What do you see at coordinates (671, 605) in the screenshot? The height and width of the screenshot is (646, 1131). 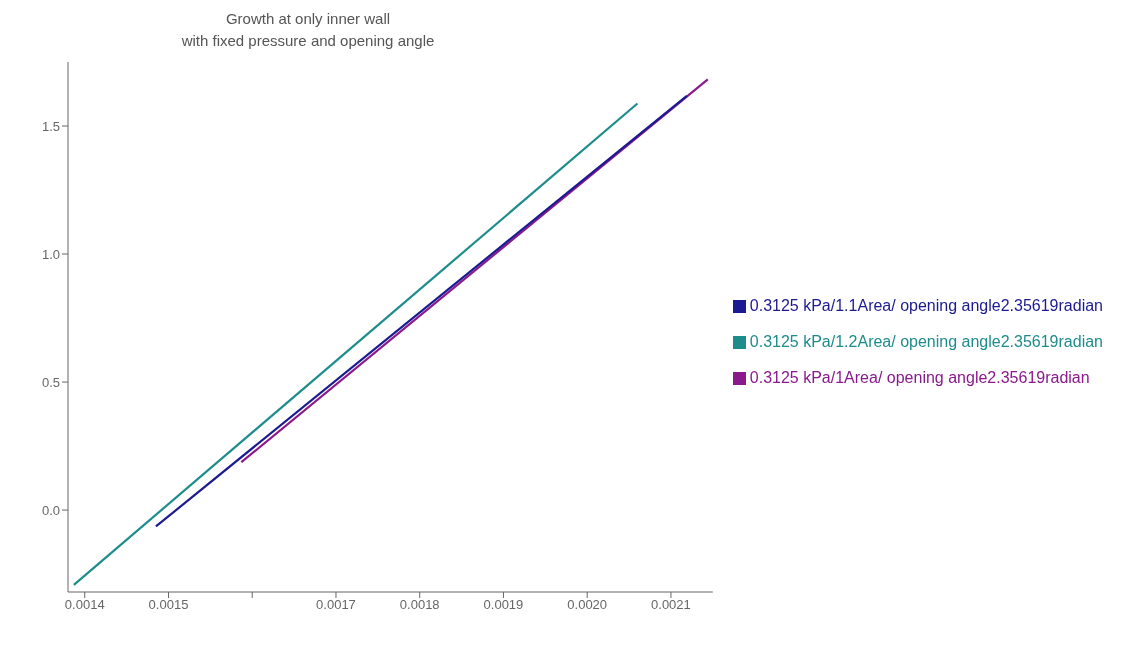 I see `x-tick-label: 0.0021` at bounding box center [671, 605].